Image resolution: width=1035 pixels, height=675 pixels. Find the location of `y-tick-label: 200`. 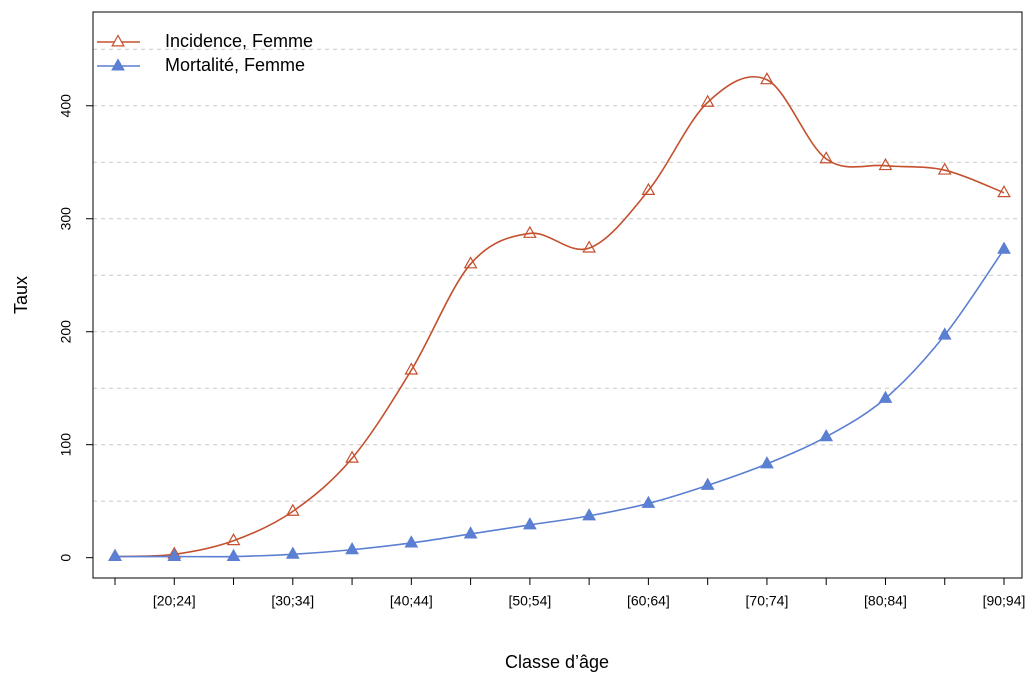

y-tick-label: 200 is located at coordinates (66, 332).